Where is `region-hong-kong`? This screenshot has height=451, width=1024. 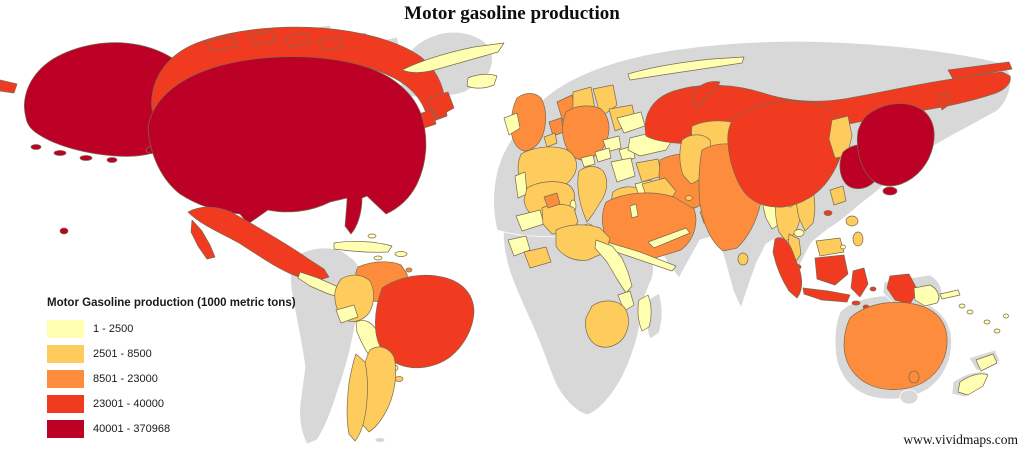 region-hong-kong is located at coordinates (828, 213).